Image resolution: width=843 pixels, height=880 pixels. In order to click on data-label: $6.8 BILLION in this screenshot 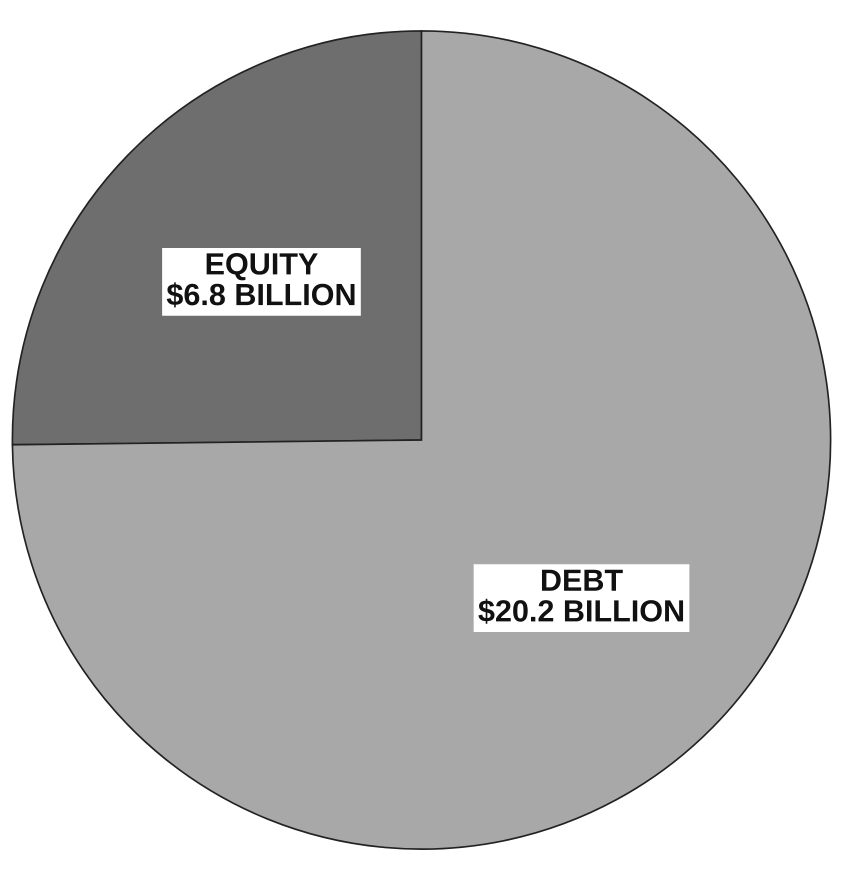, I will do `click(260, 295)`.